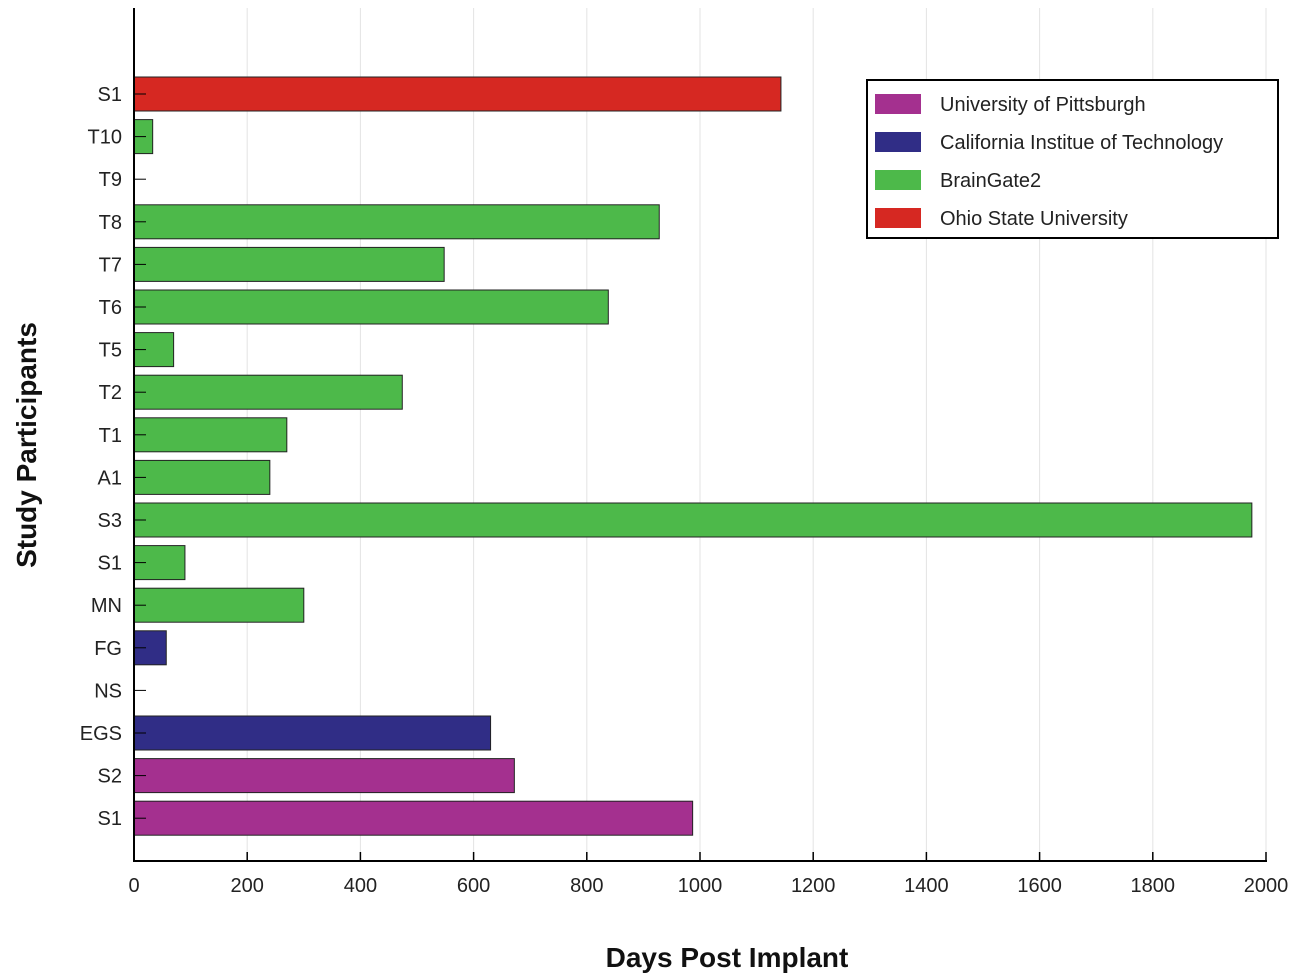 This screenshot has width=1308, height=977. I want to click on y-tick-label: A1, so click(110, 478).